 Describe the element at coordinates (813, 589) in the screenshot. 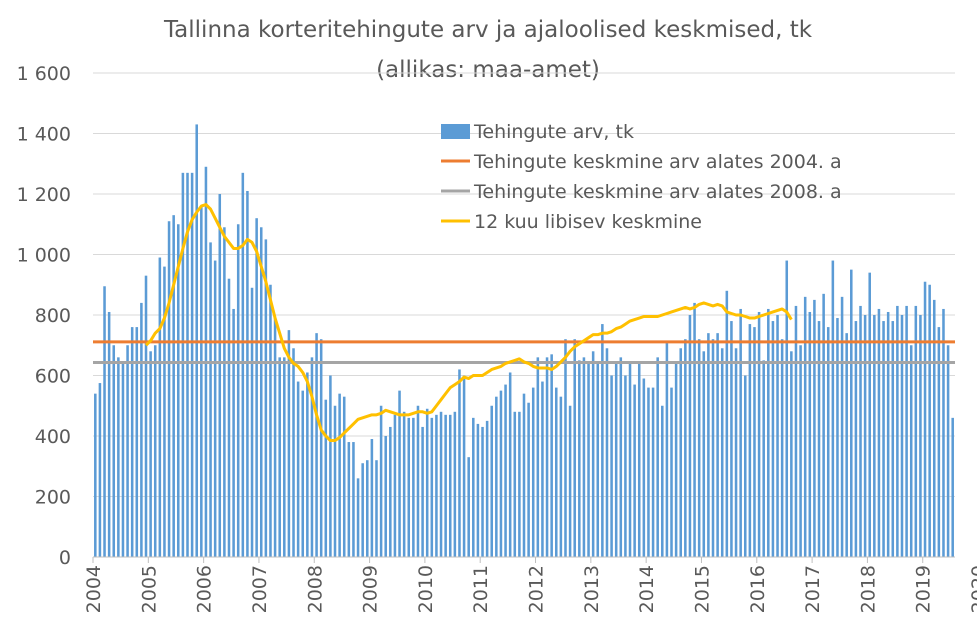

I see `x-tick-label: 2017` at that location.